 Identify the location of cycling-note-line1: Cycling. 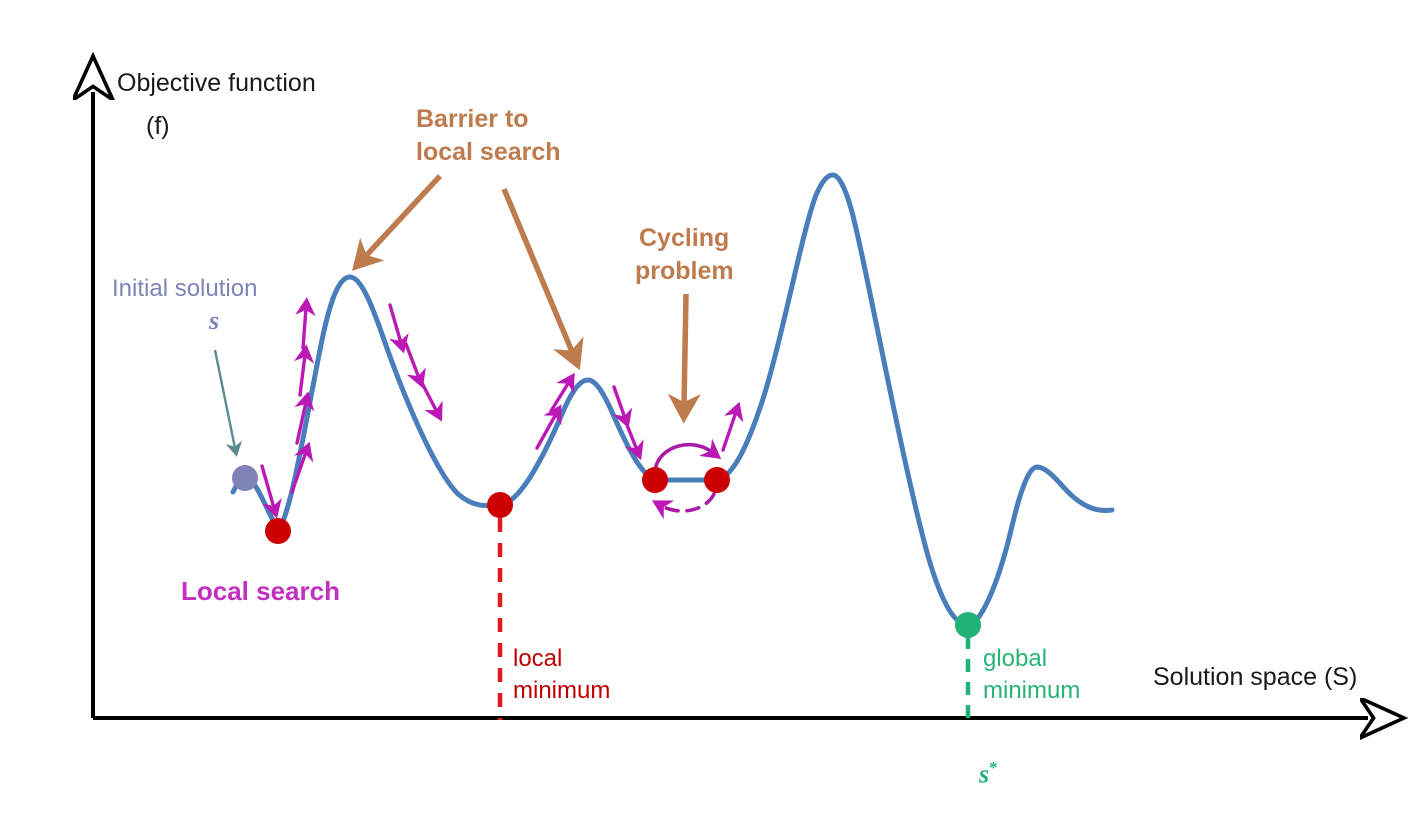
(684, 238).